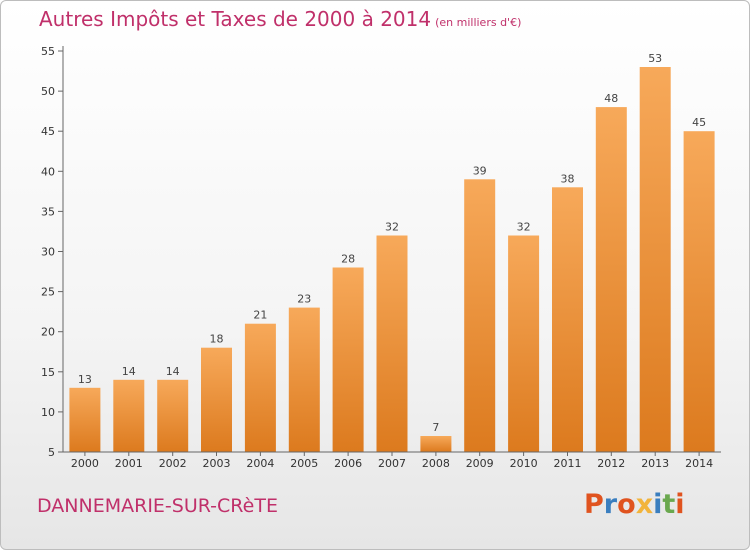 The width and height of the screenshot is (750, 550). I want to click on bar-2012, so click(611, 279).